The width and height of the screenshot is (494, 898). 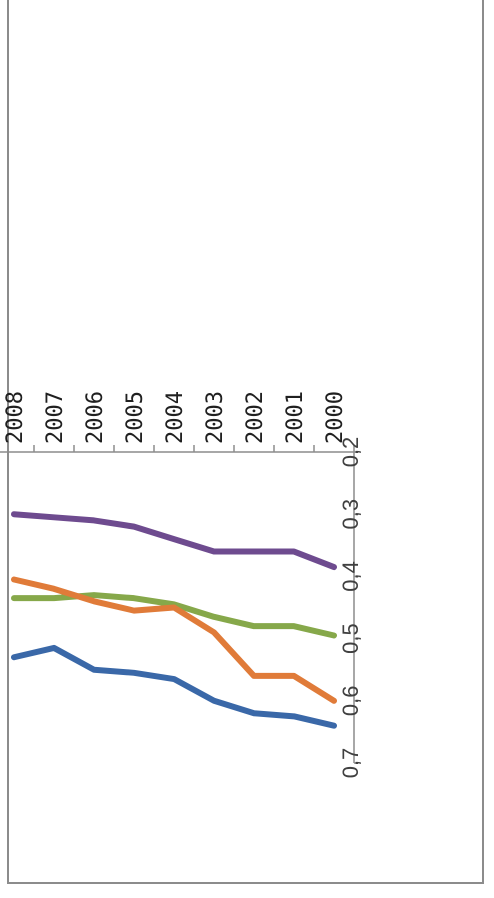 I want to click on y-tick-label: 0,5, so click(x=350, y=638).